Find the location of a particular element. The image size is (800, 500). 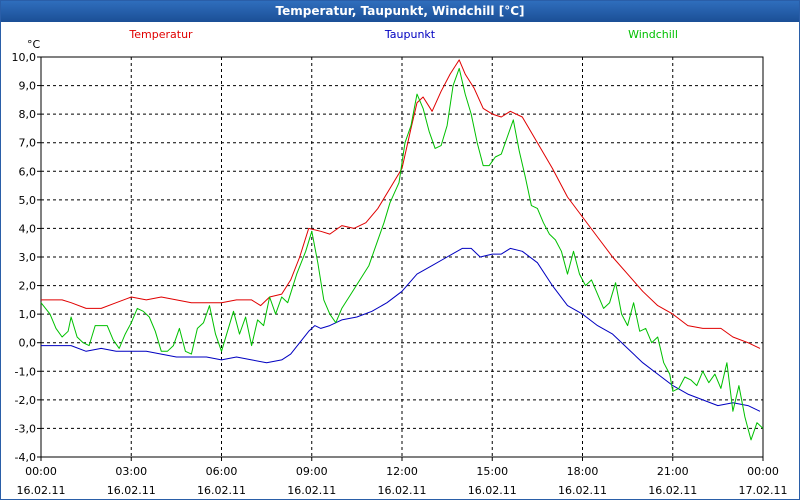

y-tick-label: 6,0 is located at coordinates (28, 171).